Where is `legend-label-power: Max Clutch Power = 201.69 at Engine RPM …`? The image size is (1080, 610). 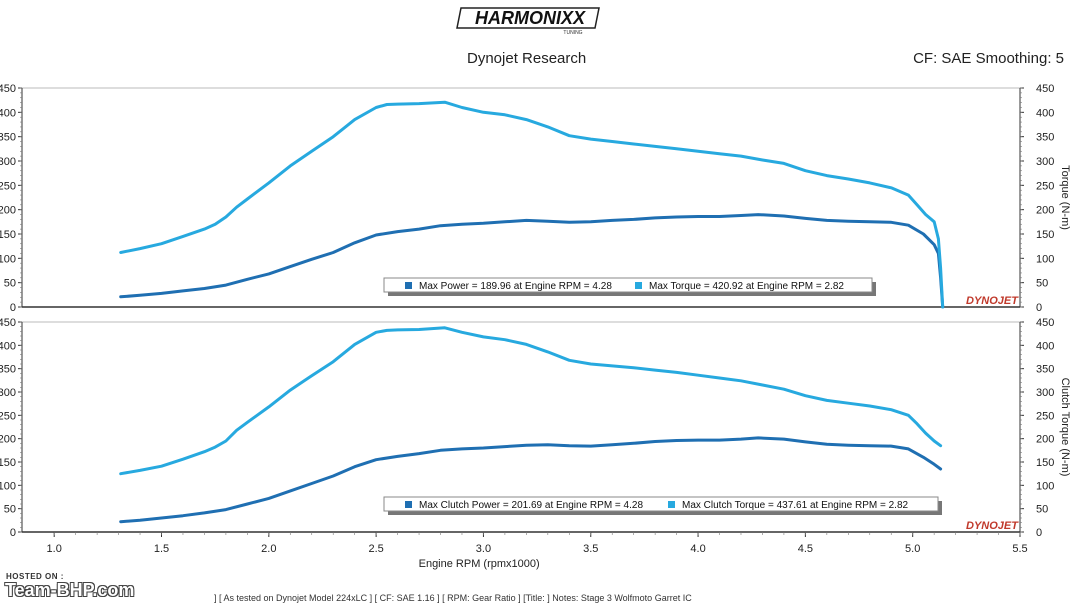
legend-label-power: Max Clutch Power = 201.69 at Engine RPM … is located at coordinates (531, 505).